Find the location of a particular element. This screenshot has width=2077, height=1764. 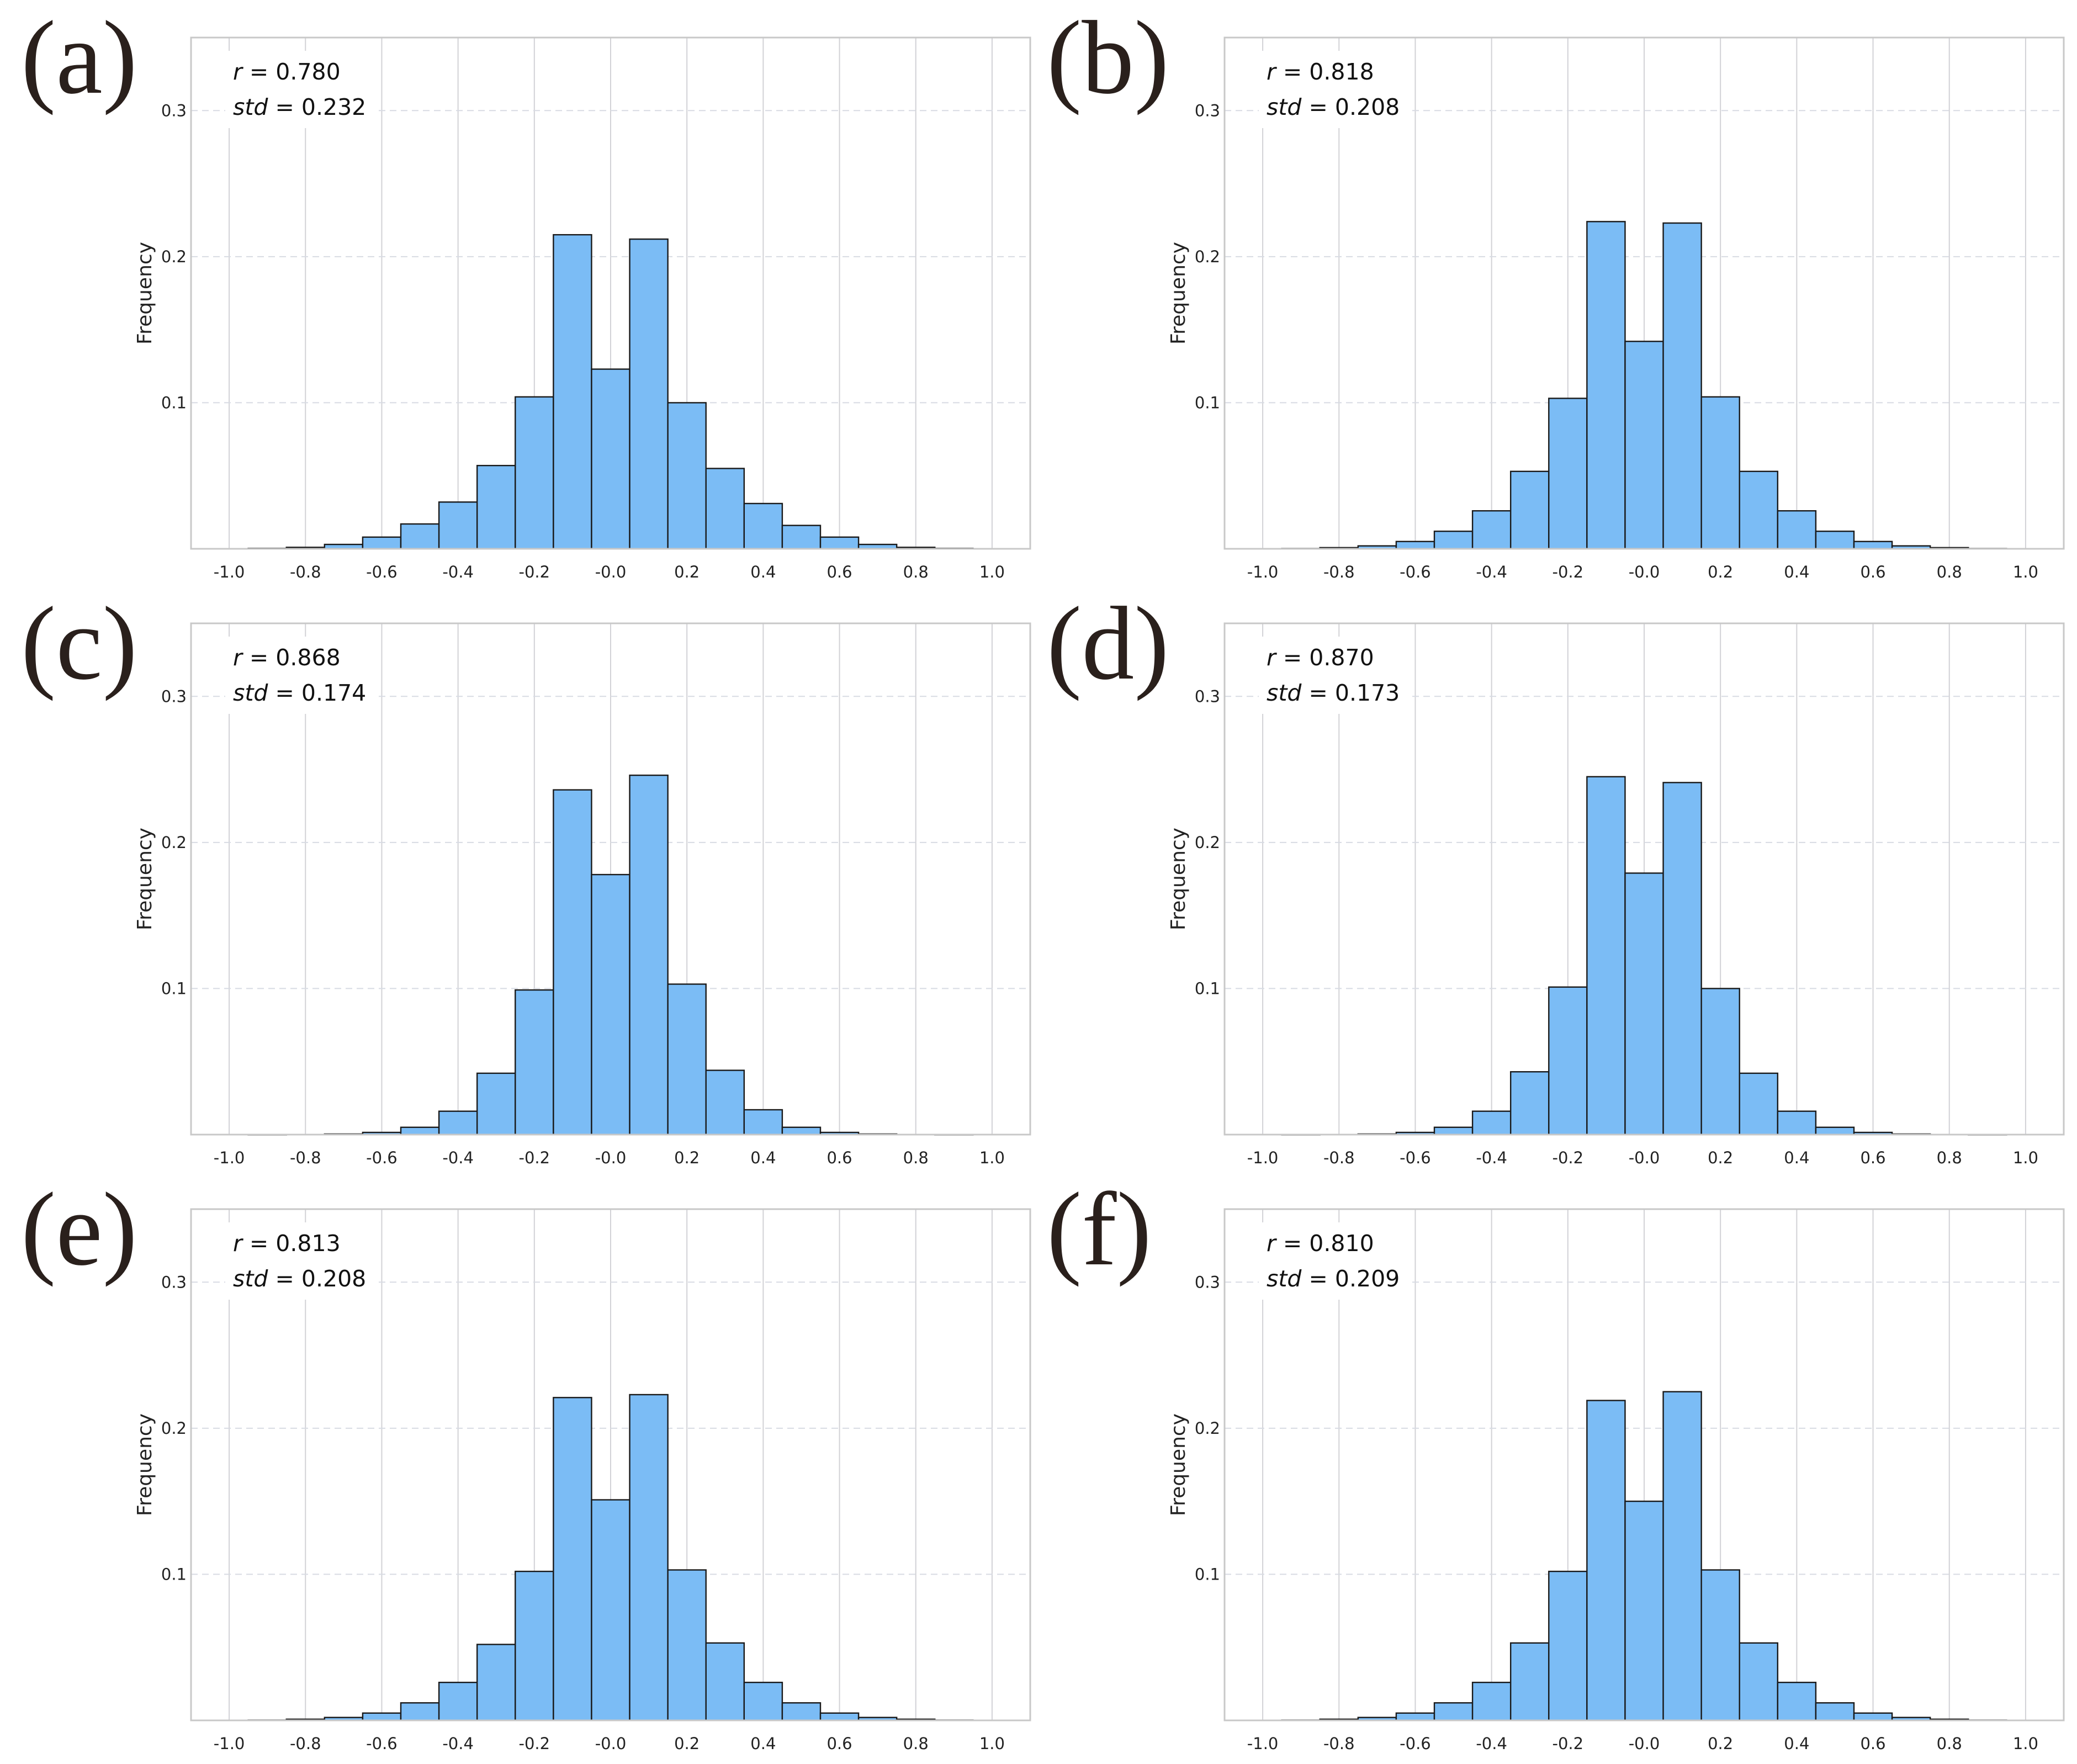

r-annotation: r = 0.868 is located at coordinates (287, 658).